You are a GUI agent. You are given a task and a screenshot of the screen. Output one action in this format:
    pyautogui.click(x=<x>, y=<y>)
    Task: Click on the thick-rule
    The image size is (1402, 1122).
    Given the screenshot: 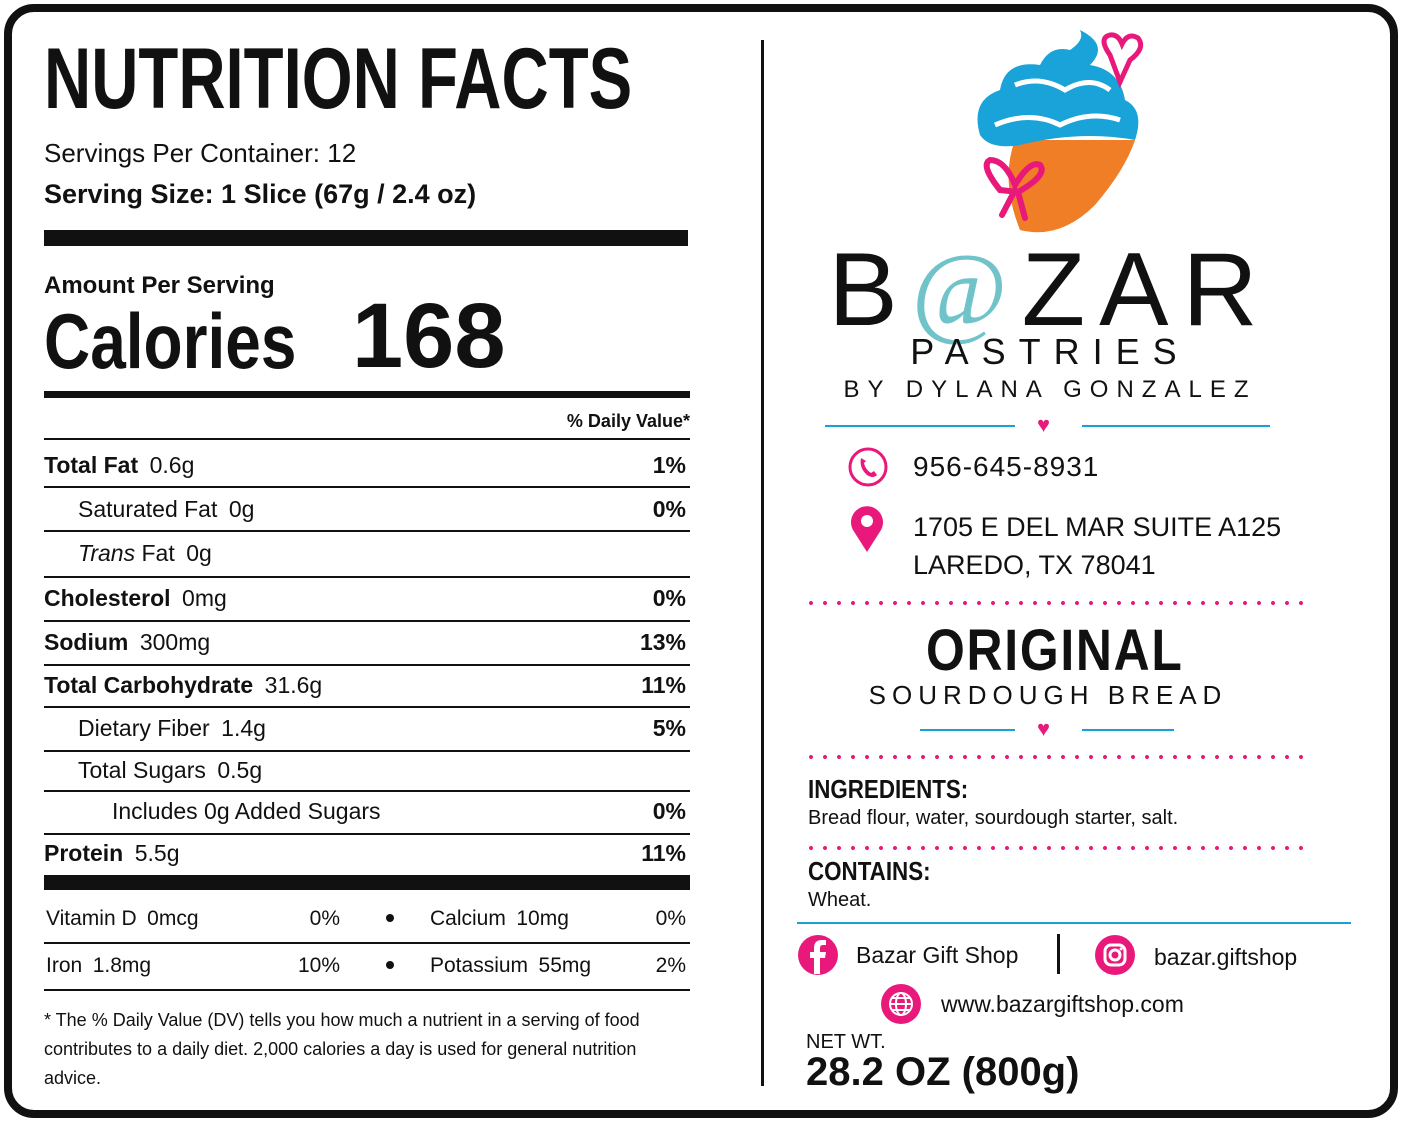 What is the action you would take?
    pyautogui.click(x=367, y=882)
    